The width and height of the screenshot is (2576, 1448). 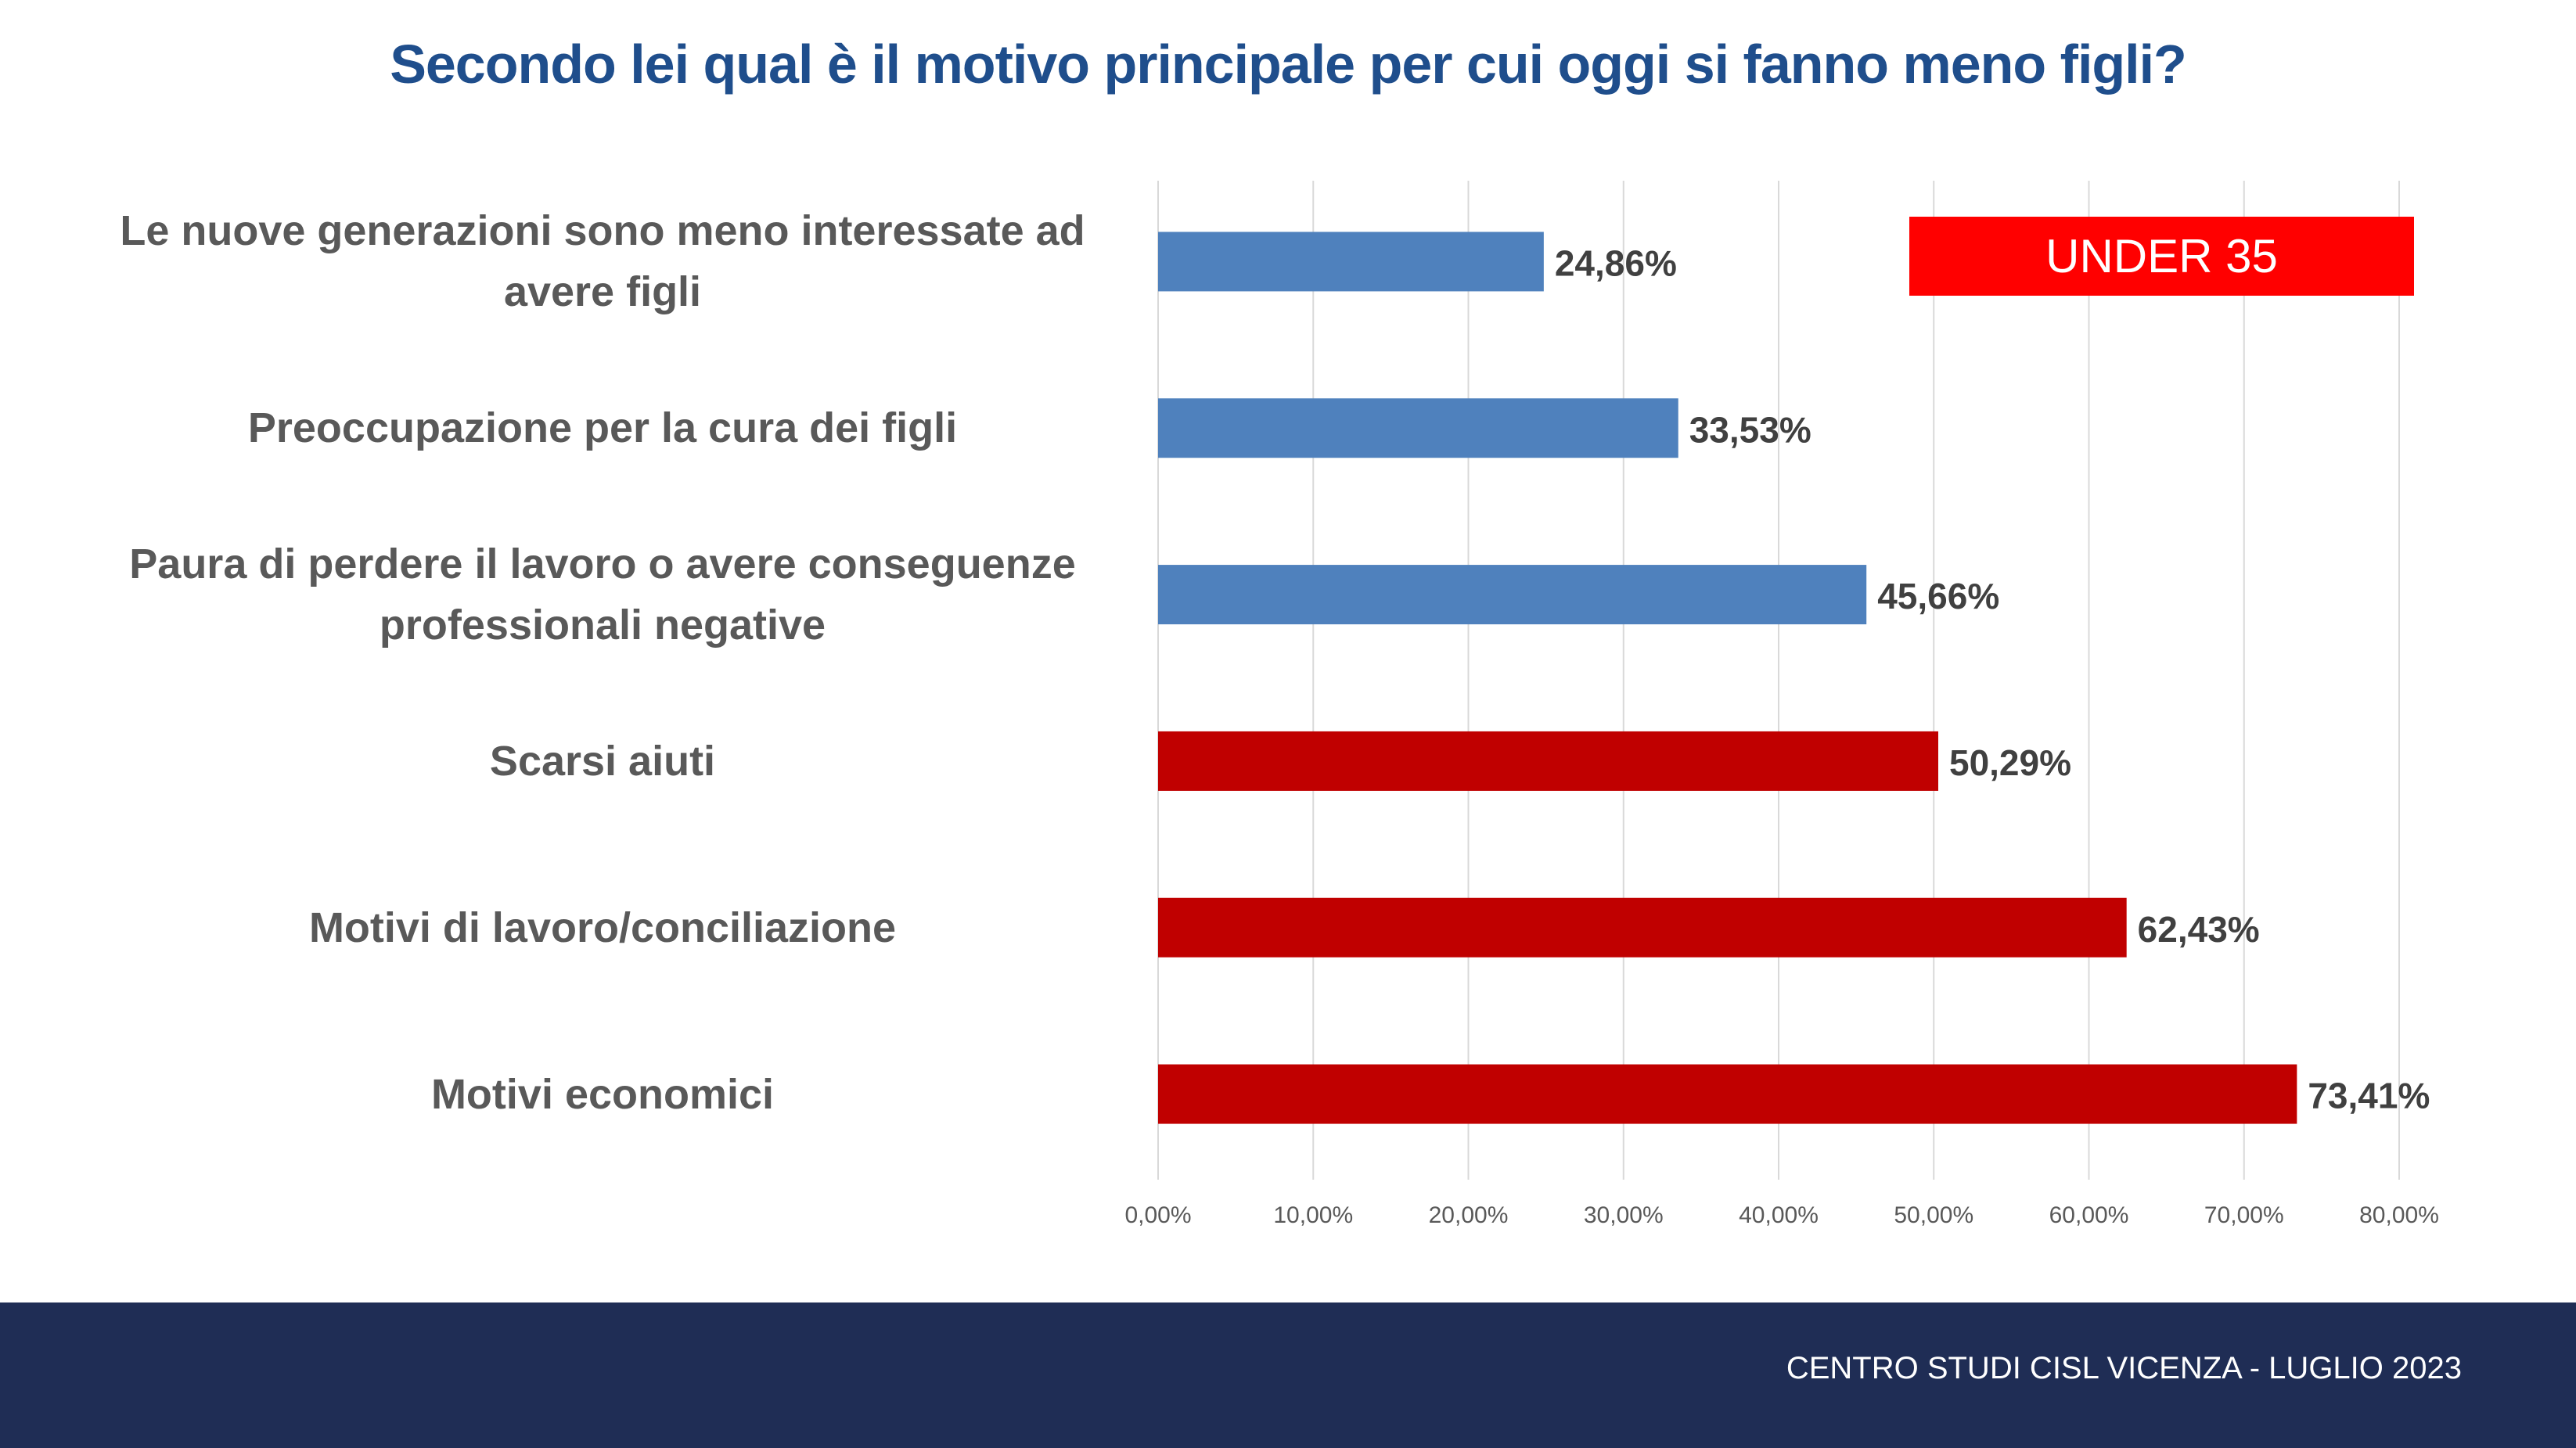 I want to click on x-tick-label: 60,00%, so click(x=2089, y=1215).